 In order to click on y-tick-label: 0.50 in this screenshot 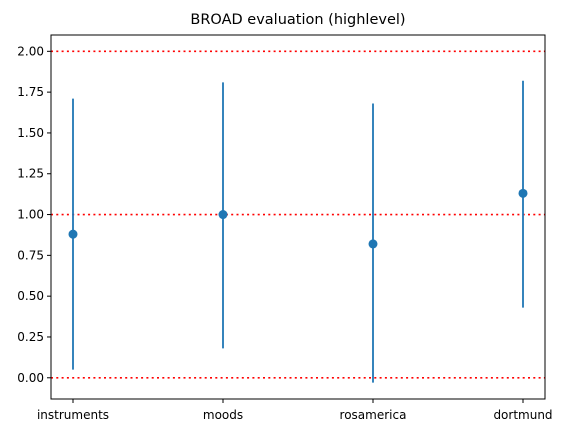, I will do `click(30, 296)`.